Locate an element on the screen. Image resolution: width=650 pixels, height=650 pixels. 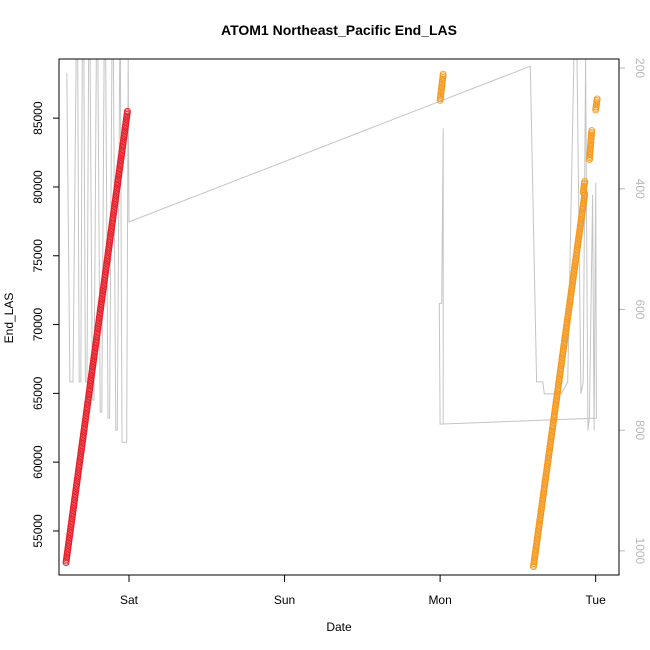
y-tick-label: 80000 is located at coordinates (38, 187).